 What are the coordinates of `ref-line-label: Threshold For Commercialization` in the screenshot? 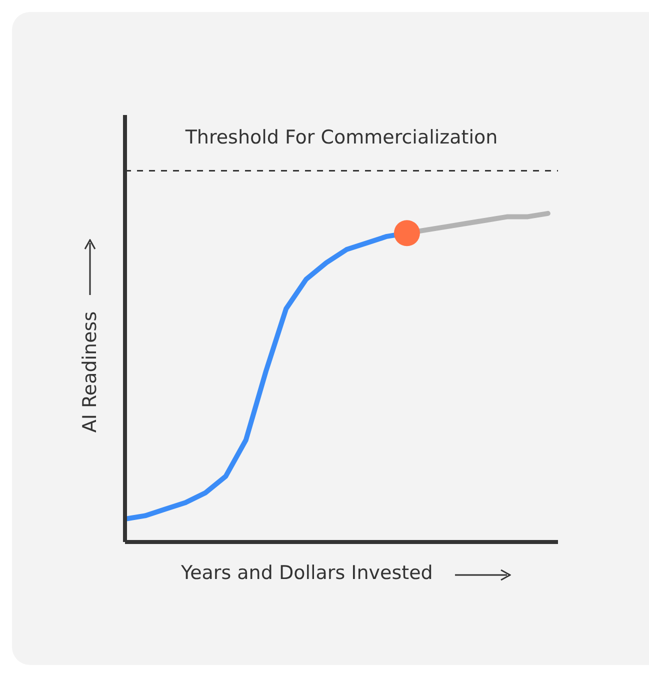 It's located at (341, 137).